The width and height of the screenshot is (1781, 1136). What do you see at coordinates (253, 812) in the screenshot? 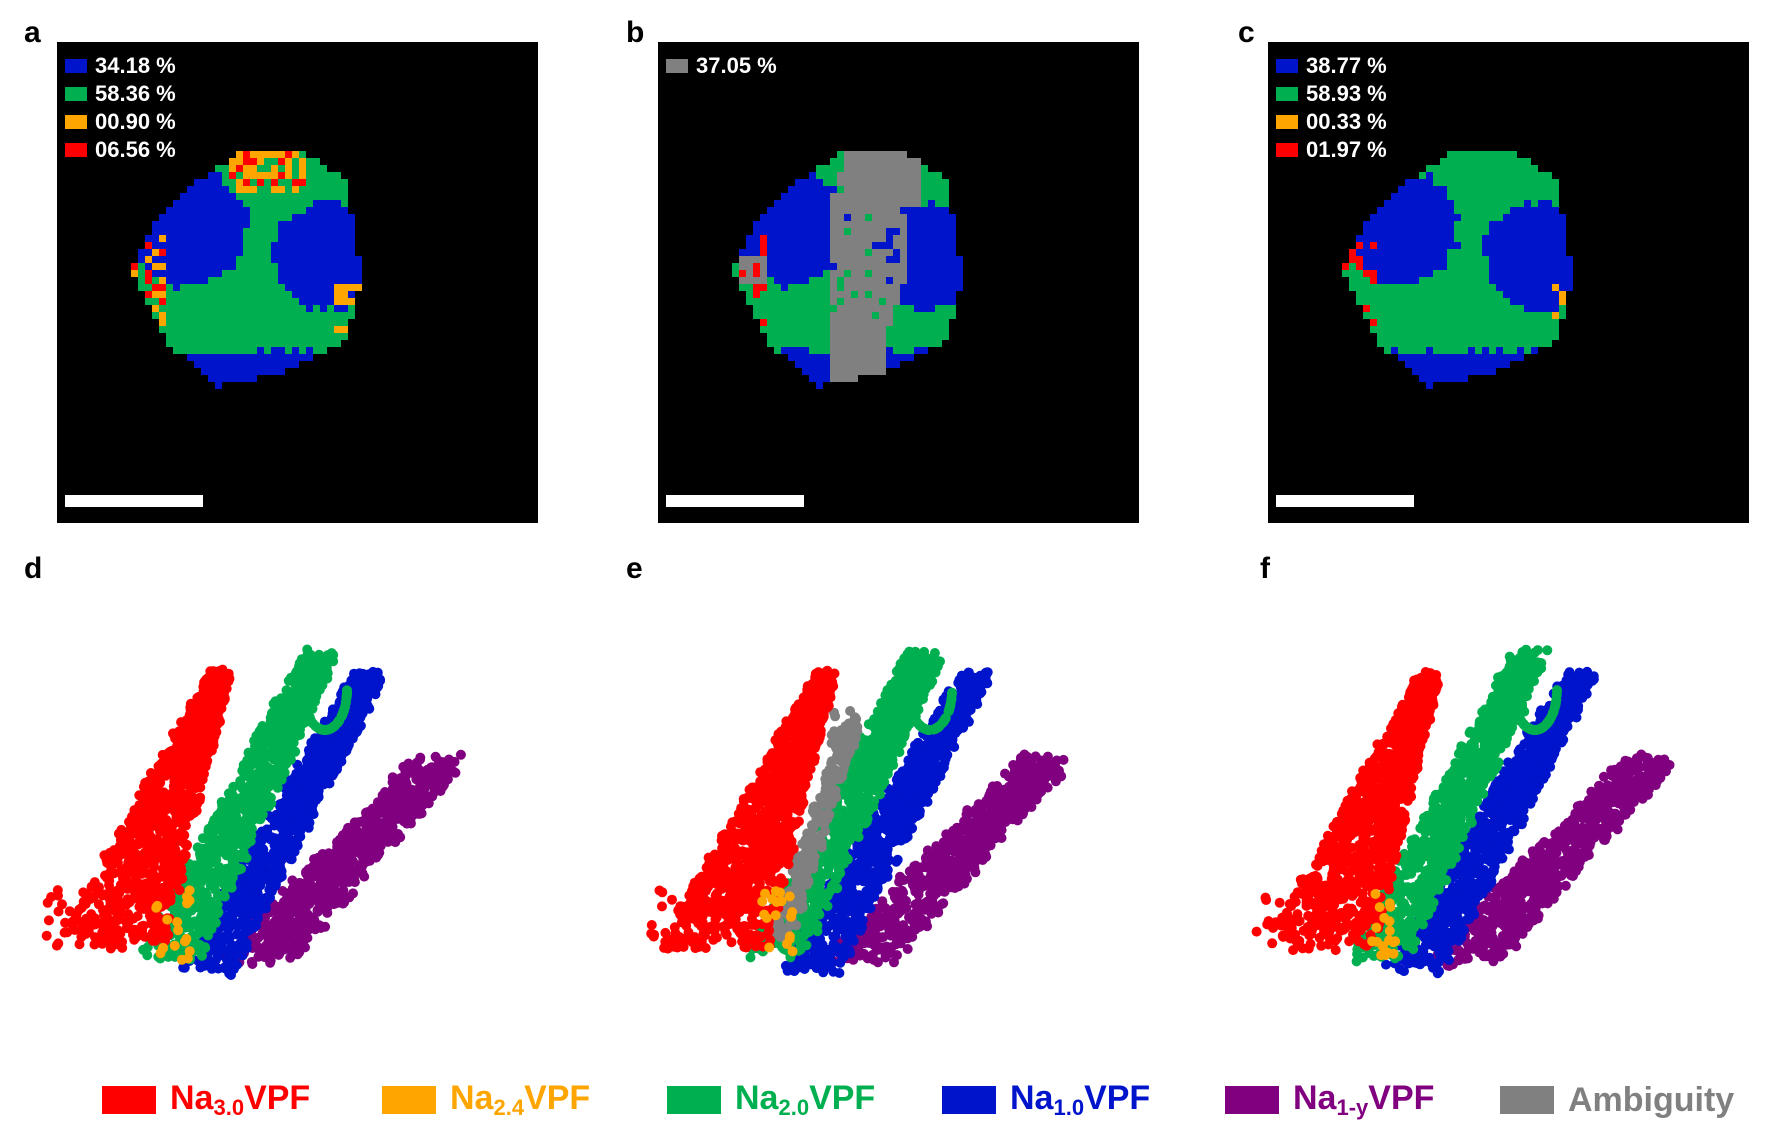
I see `phase-scatter-plot-d` at bounding box center [253, 812].